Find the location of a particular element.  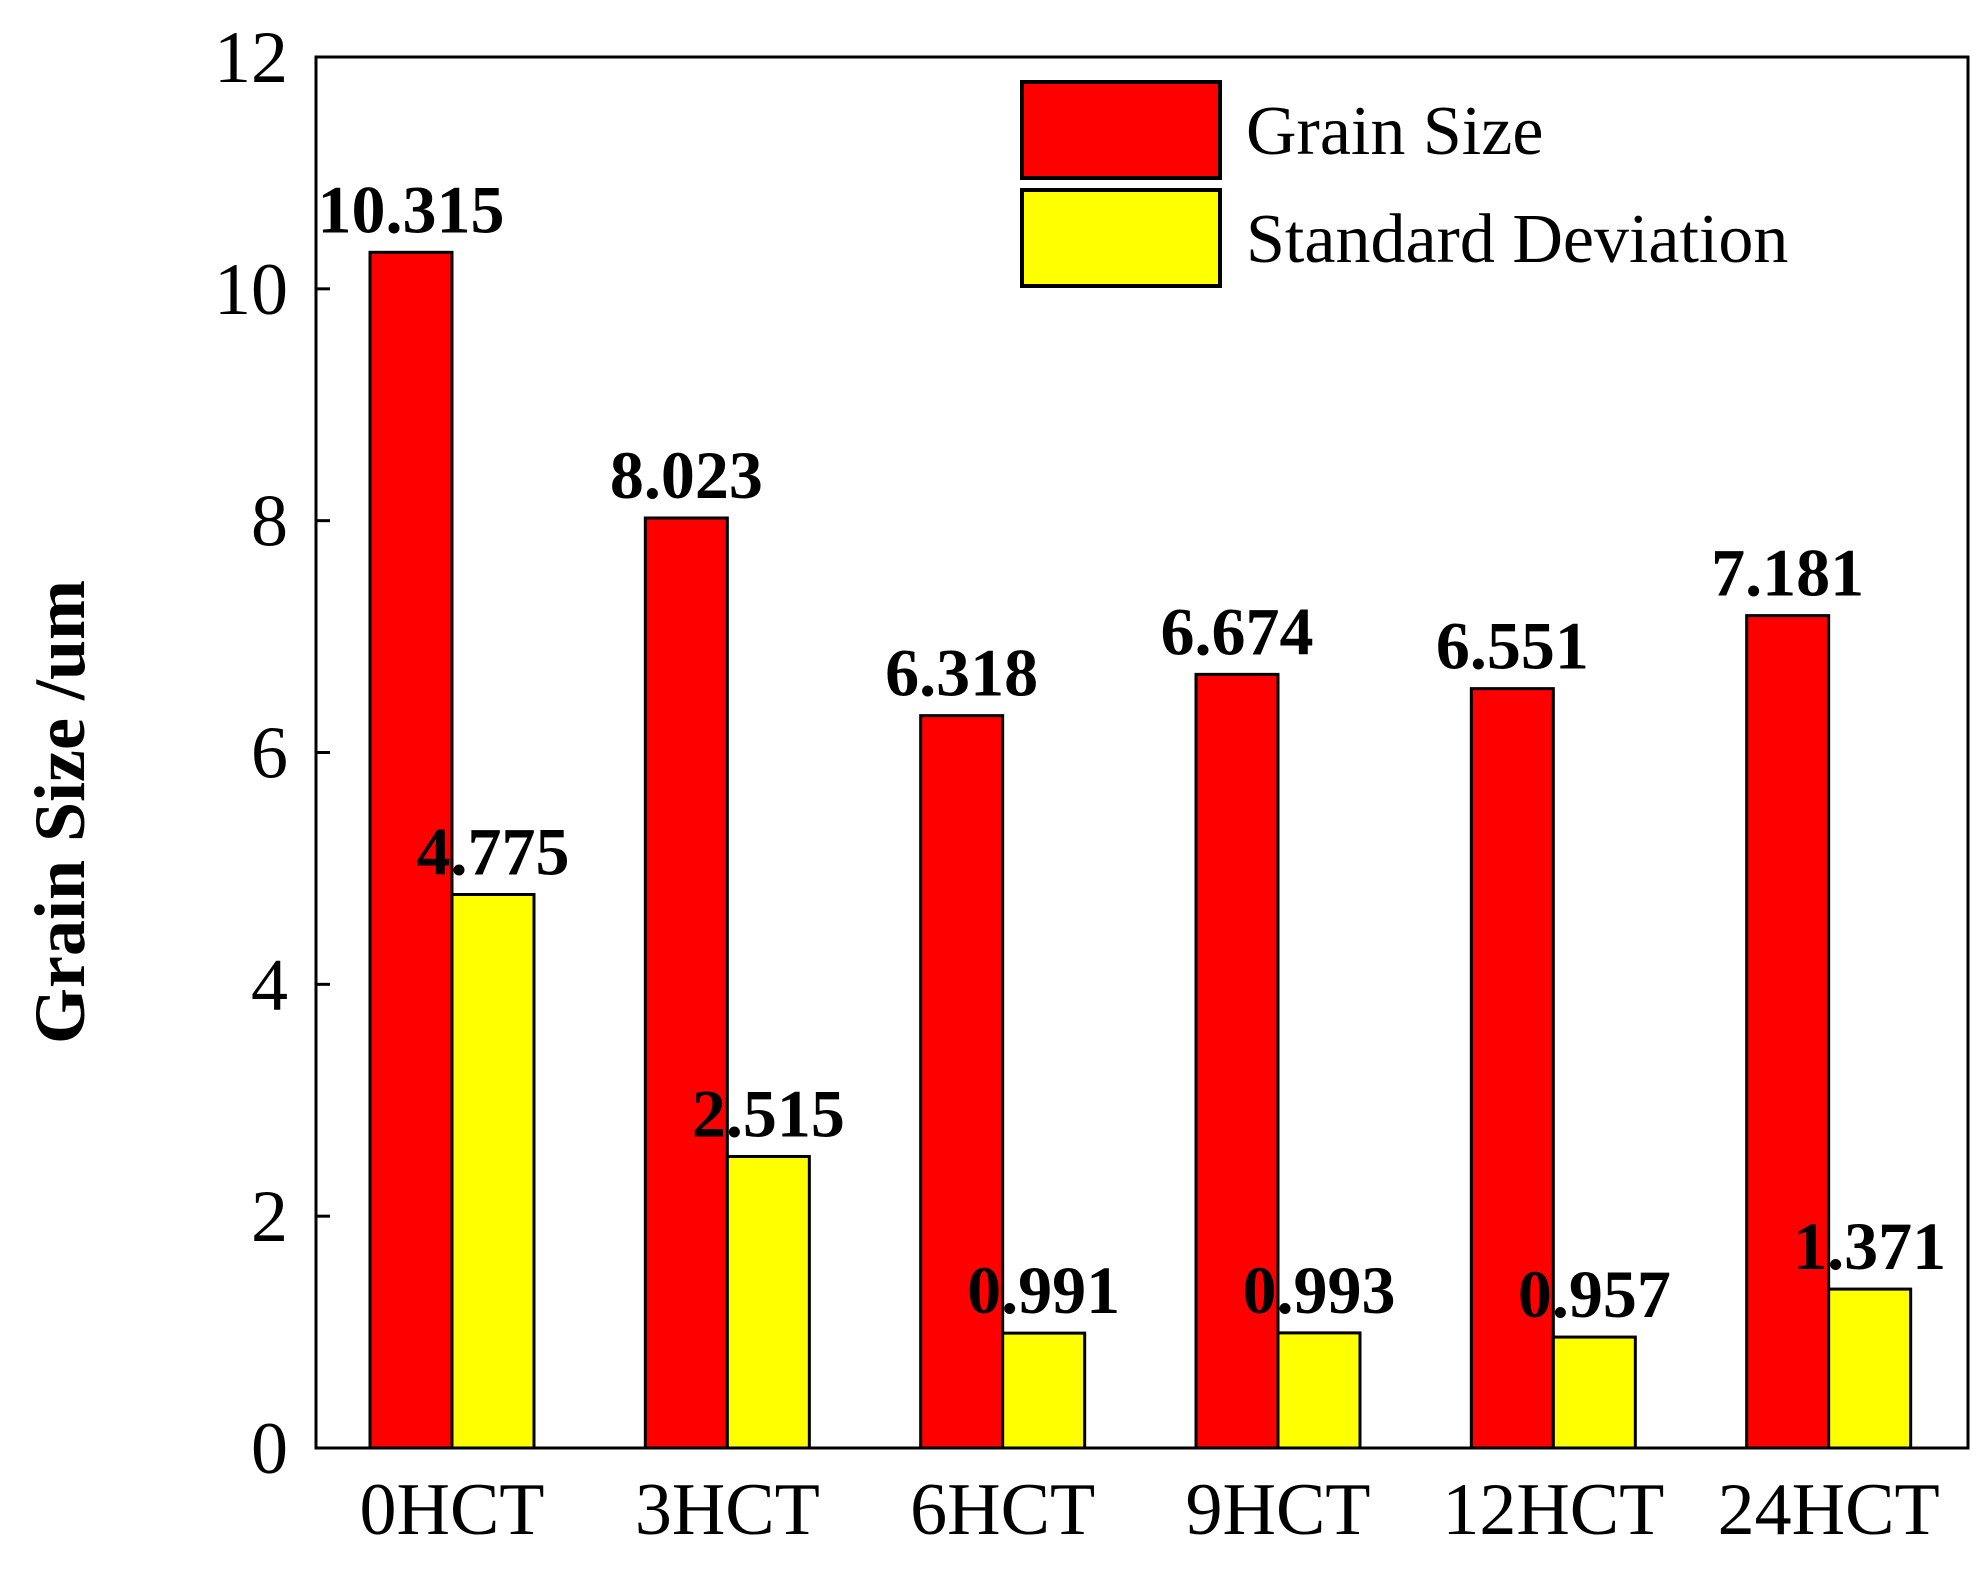

std-dev-bar-9HCT is located at coordinates (1319, 1390).